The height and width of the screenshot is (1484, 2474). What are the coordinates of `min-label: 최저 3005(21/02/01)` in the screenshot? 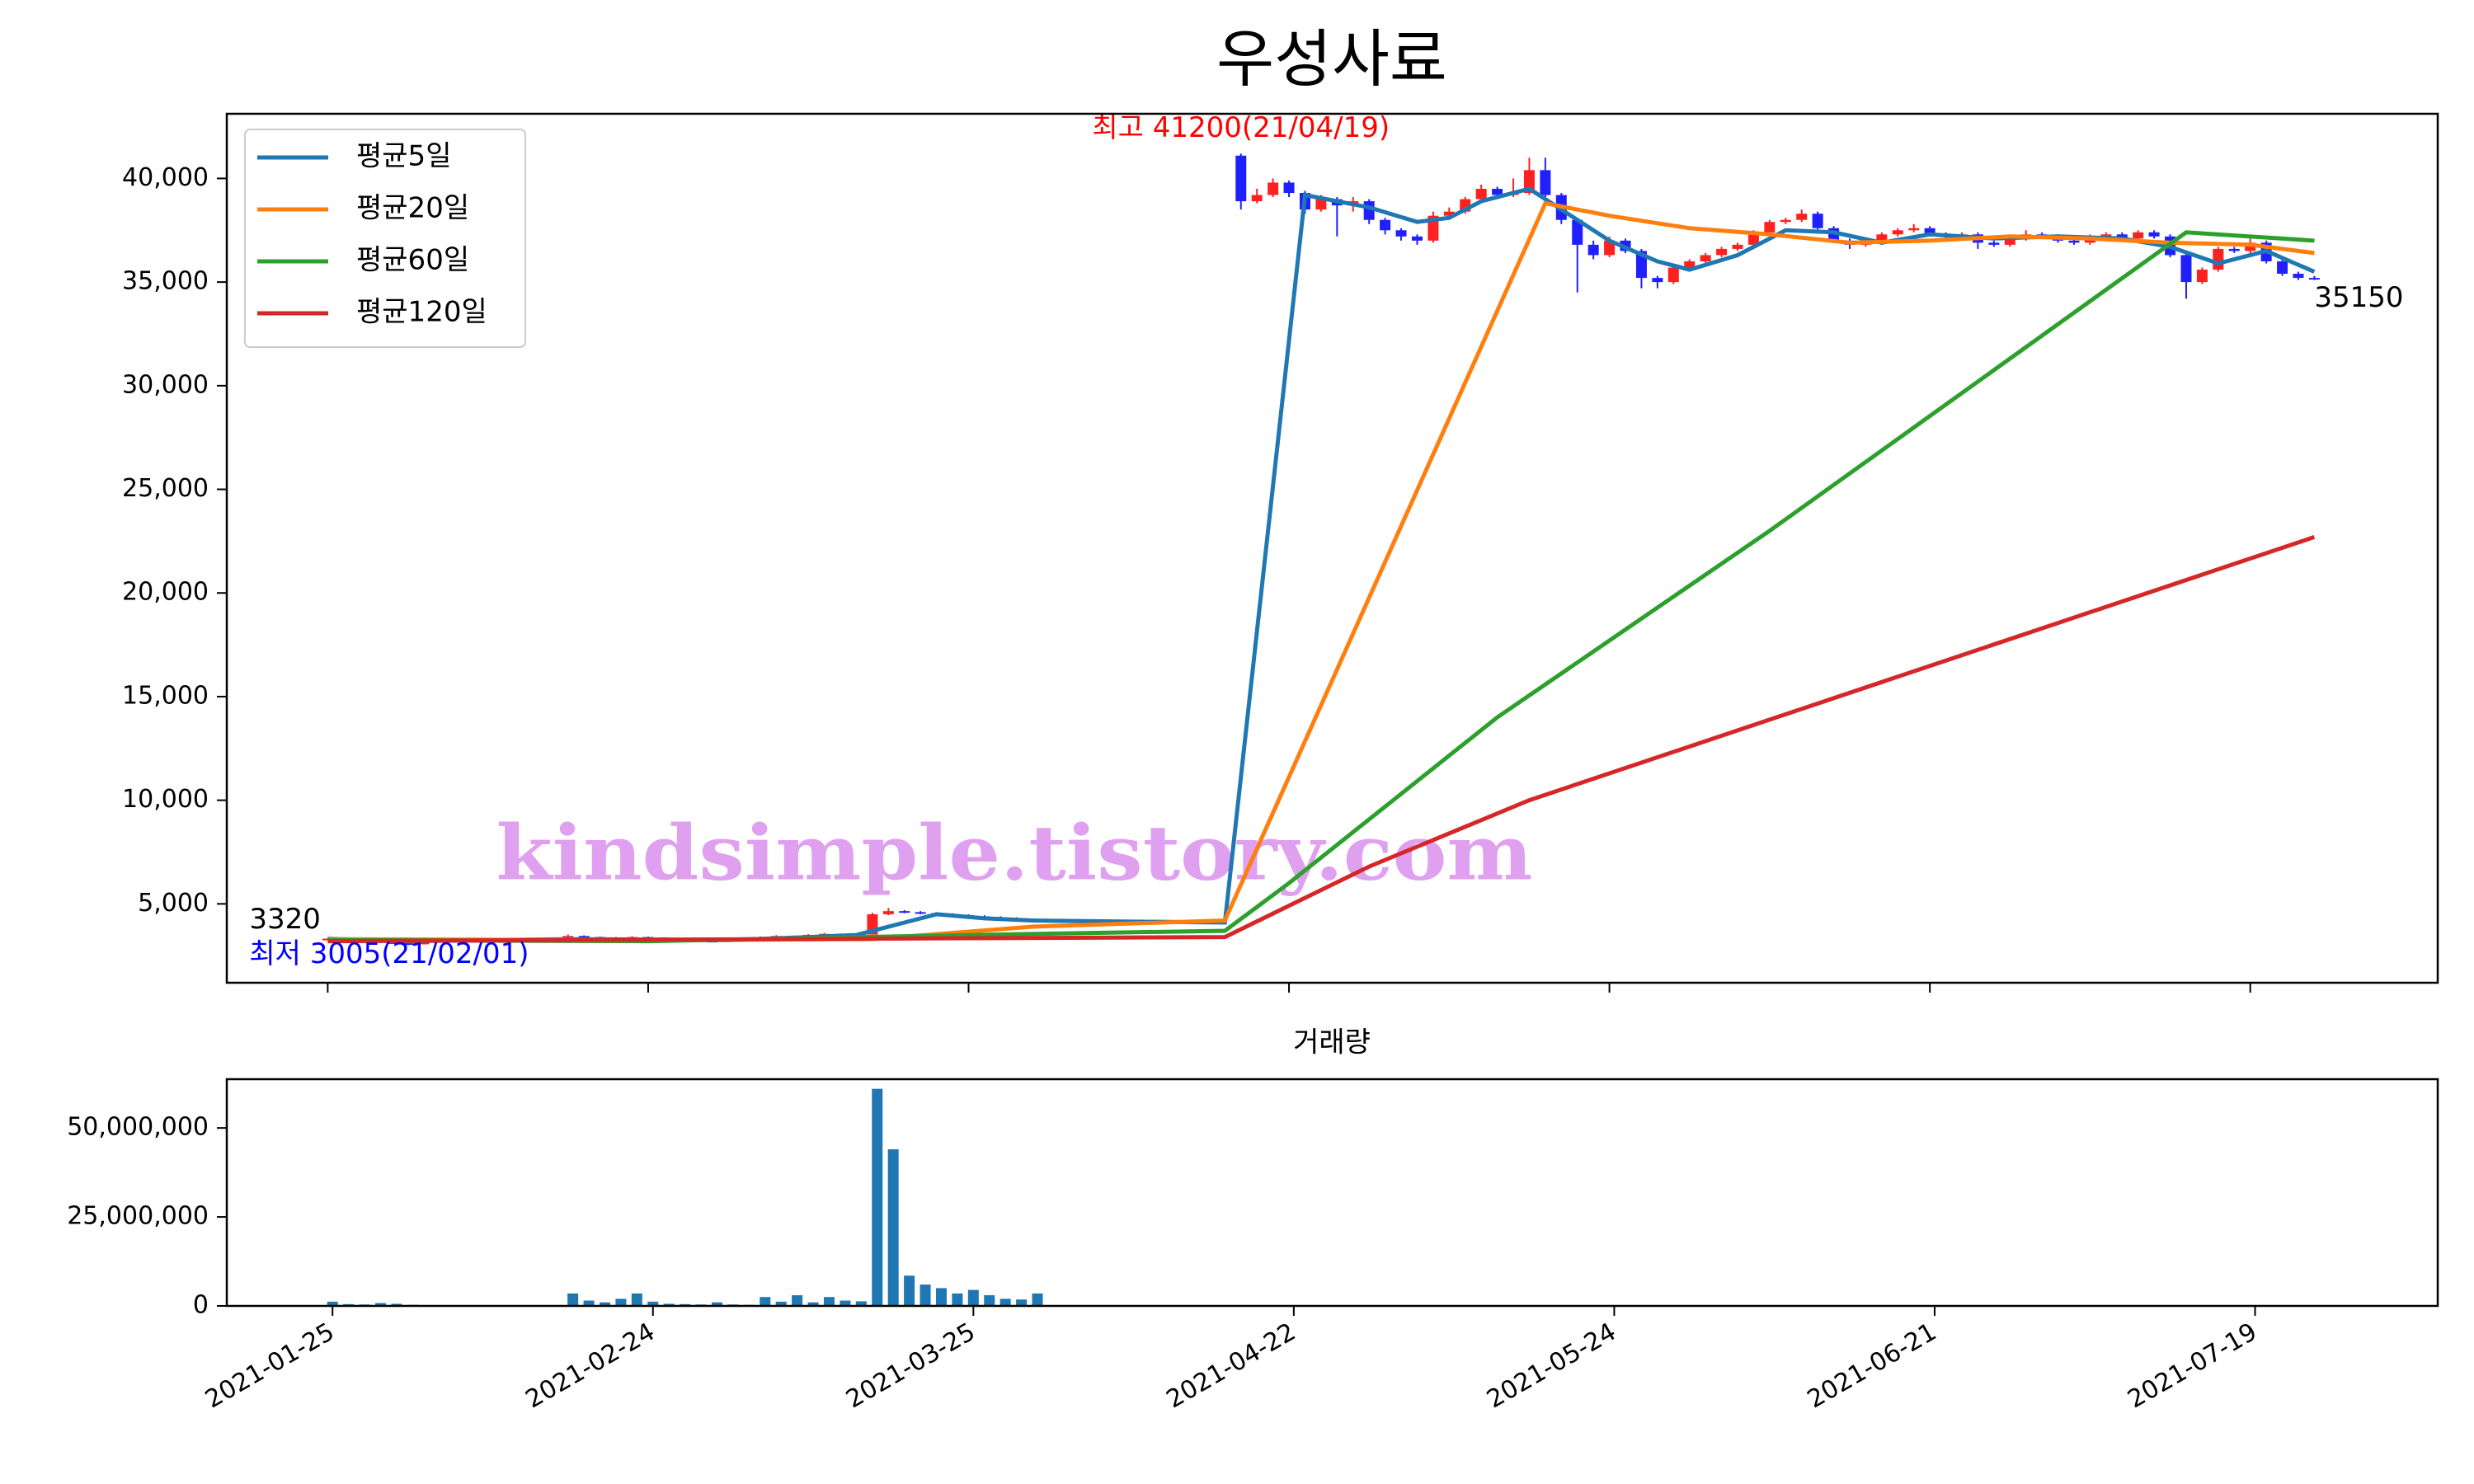 It's located at (389, 953).